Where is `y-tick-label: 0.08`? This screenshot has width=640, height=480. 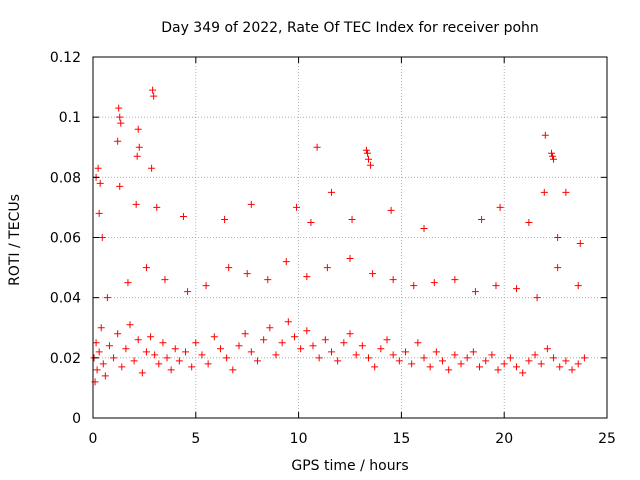 y-tick-label: 0.08 is located at coordinates (65, 178).